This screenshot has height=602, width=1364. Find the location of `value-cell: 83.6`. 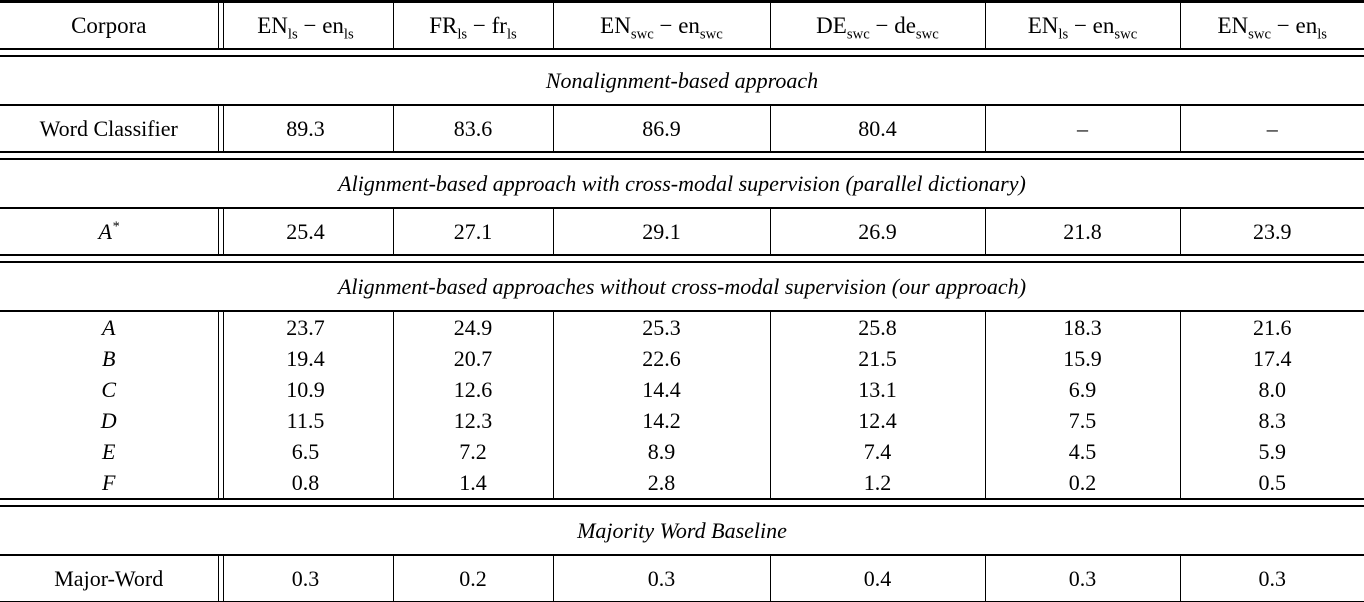

value-cell: 83.6 is located at coordinates (472, 129).